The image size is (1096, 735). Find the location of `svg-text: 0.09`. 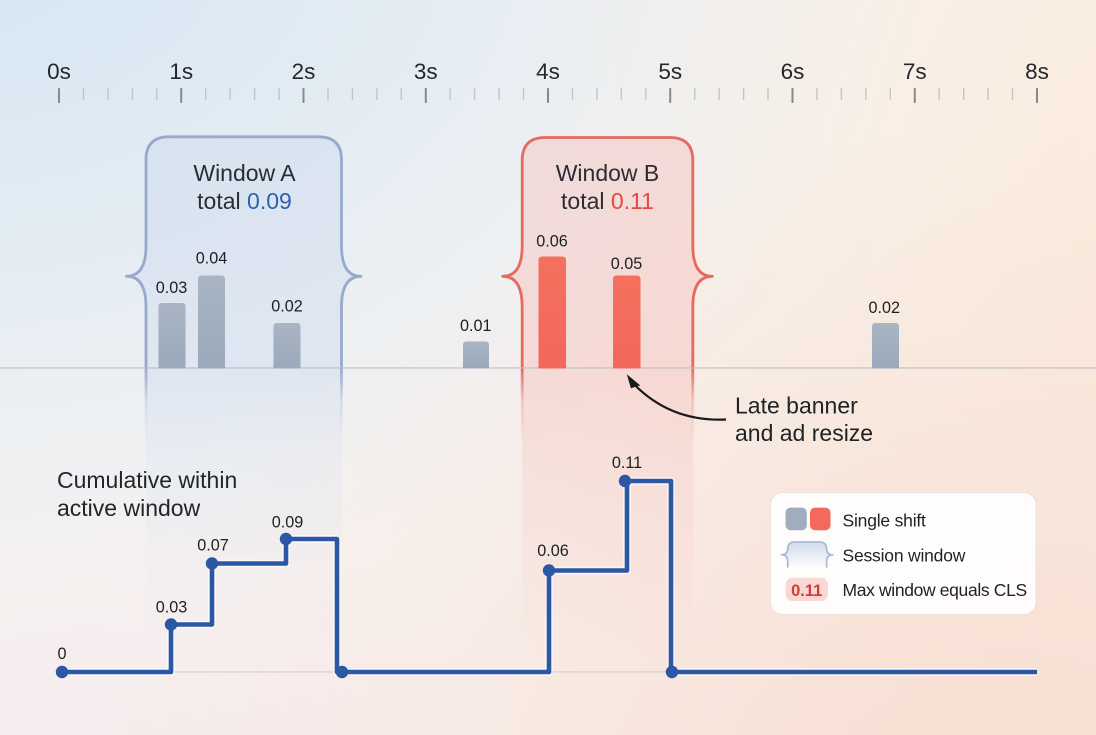

svg-text: 0.09 is located at coordinates (288, 523).